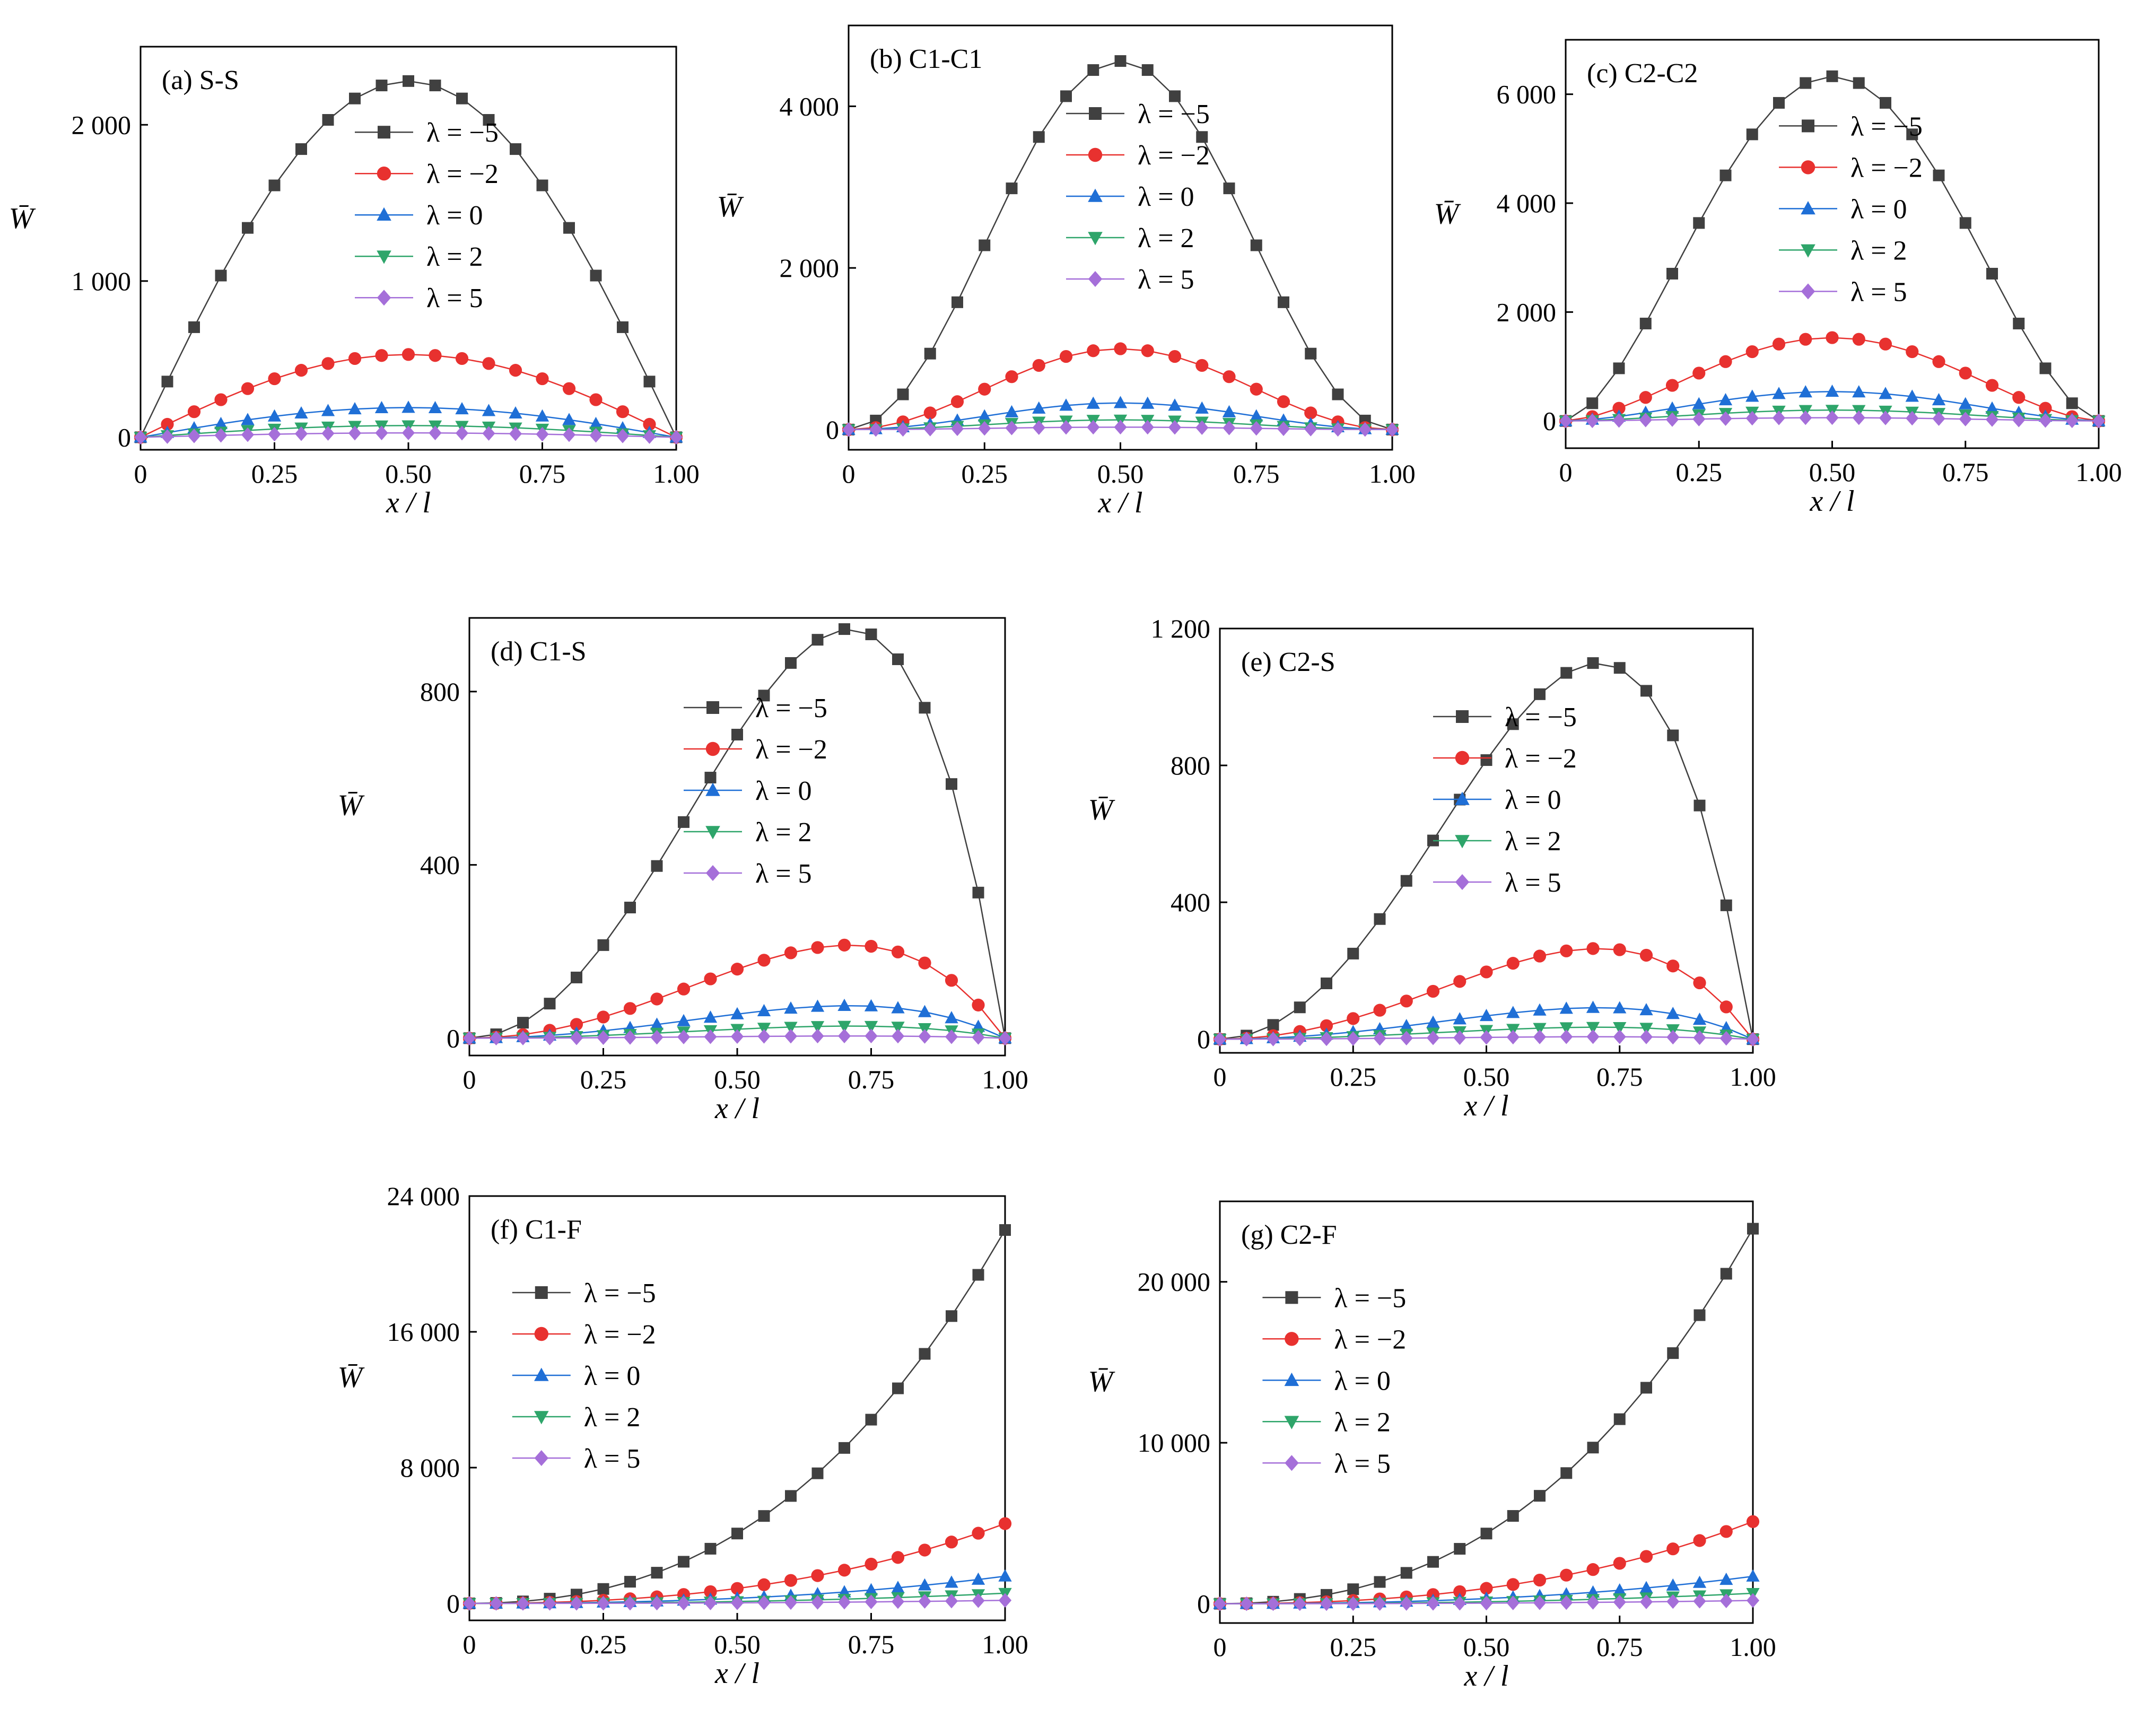  I want to click on y-tick-label: 2 000, so click(1527, 312).